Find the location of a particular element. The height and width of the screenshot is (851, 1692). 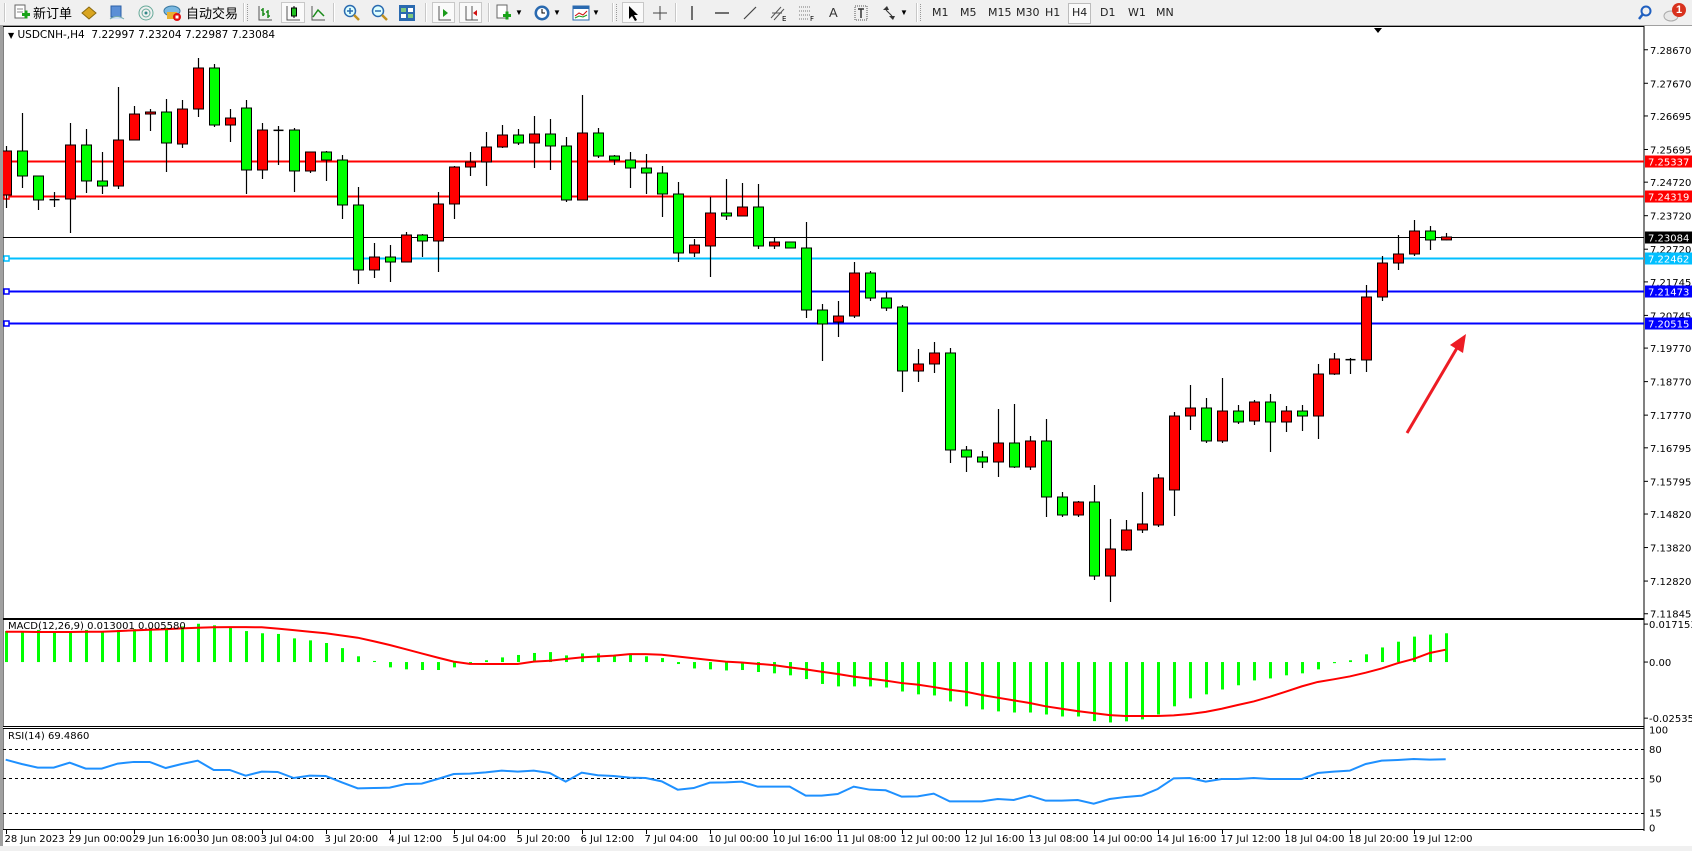

tile-windows-button is located at coordinates (407, 12).